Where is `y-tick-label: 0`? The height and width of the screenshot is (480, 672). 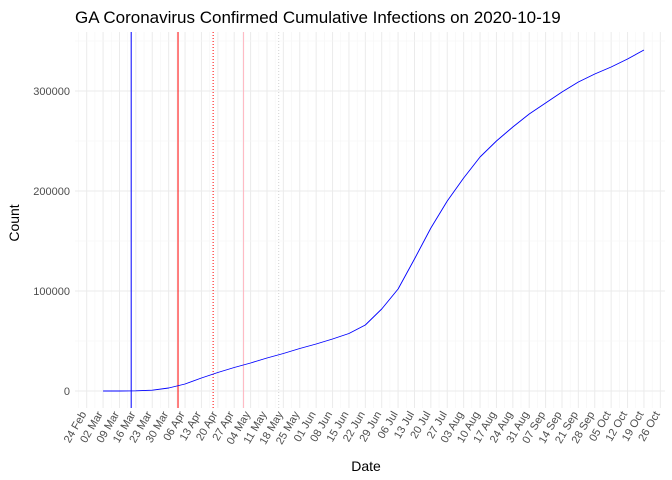 y-tick-label: 0 is located at coordinates (67, 392).